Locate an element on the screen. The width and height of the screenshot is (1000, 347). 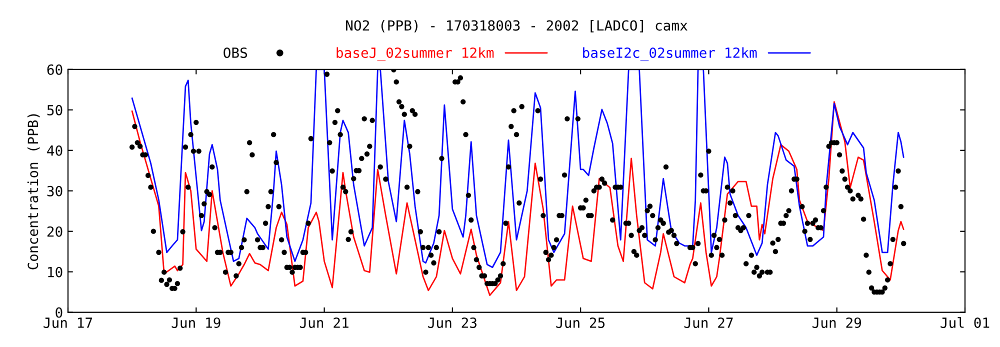
x-tick-label: Jun 29 is located at coordinates (836, 322).